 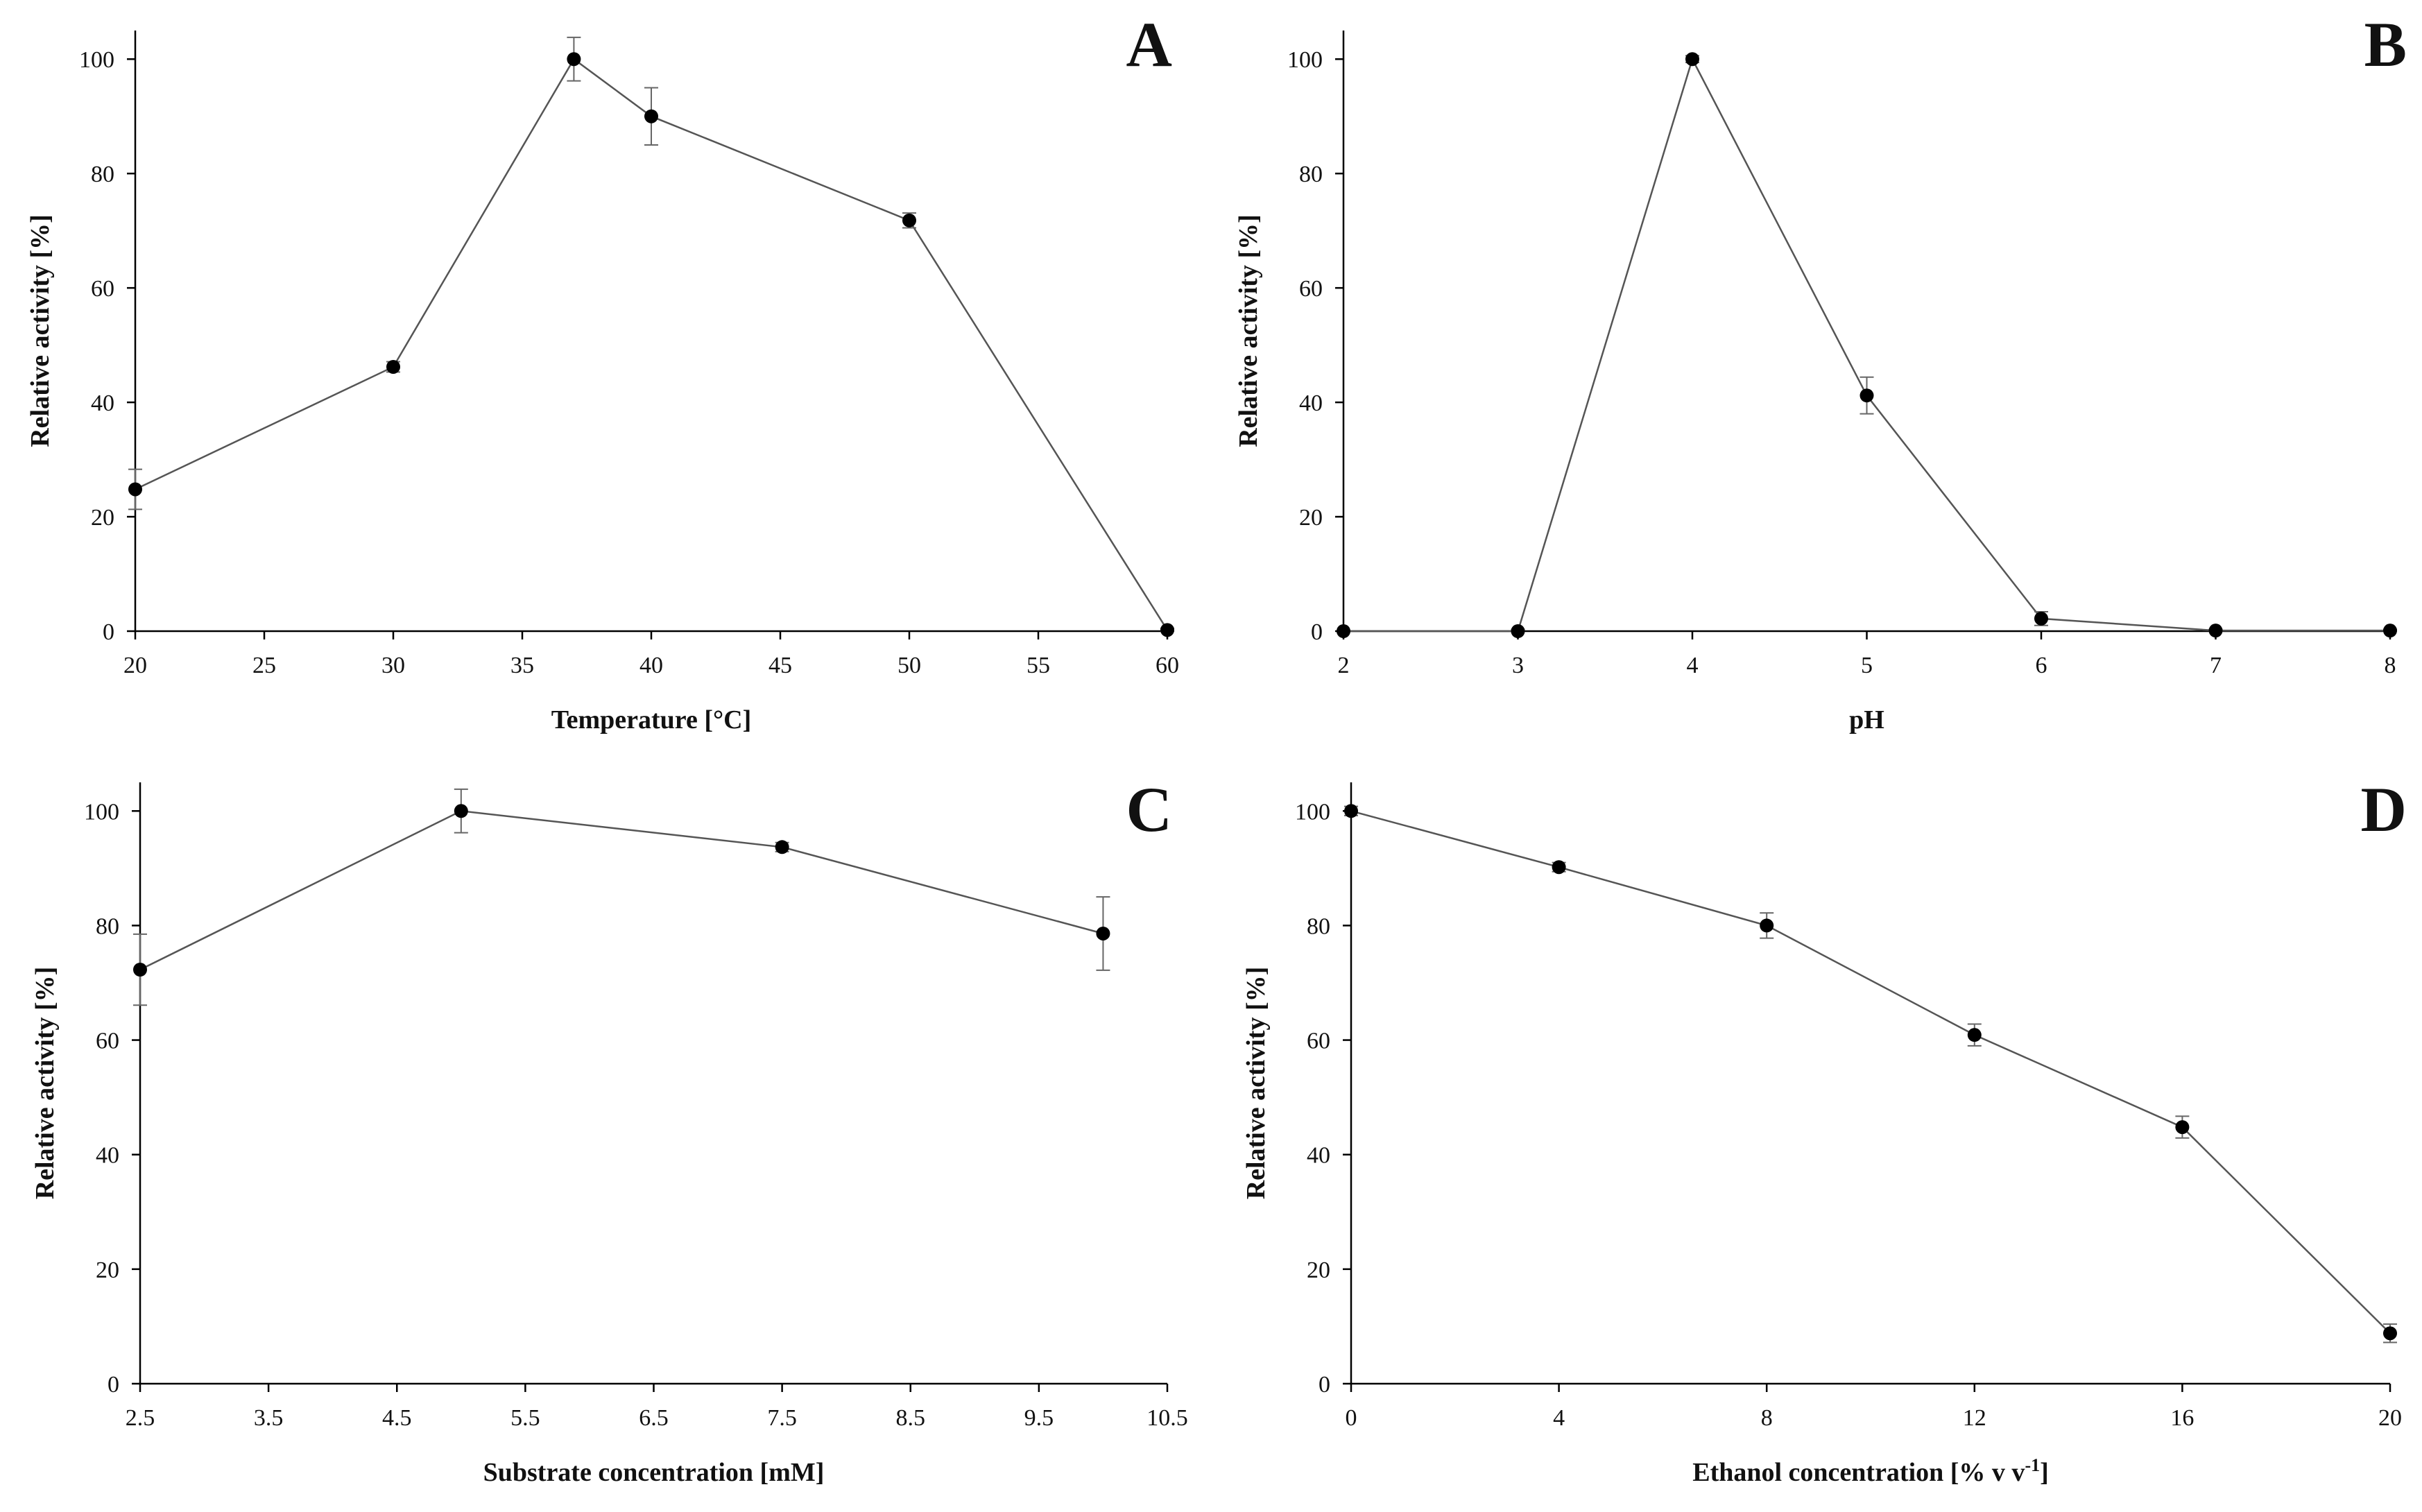 What do you see at coordinates (113, 1385) in the screenshot?
I see `panel-c-y-tick-label: 0` at bounding box center [113, 1385].